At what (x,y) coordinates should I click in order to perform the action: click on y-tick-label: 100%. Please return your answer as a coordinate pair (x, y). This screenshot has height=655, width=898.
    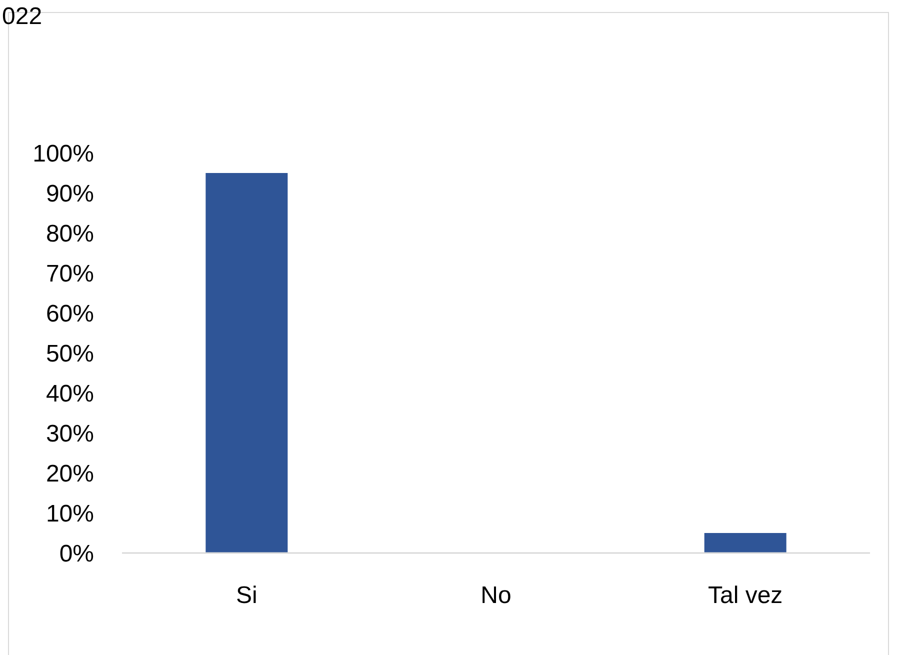
    Looking at the image, I should click on (63, 154).